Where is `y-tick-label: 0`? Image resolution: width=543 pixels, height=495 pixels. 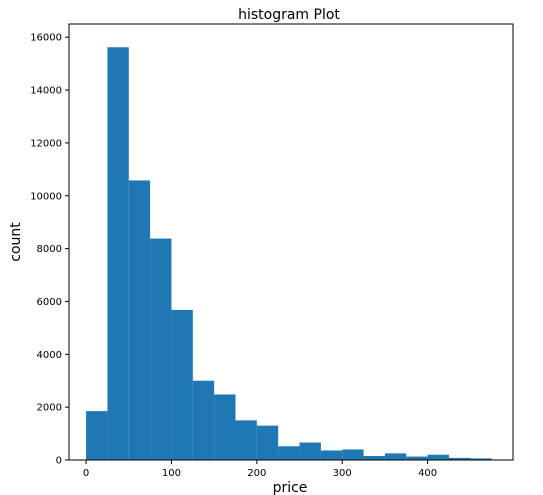
y-tick-label: 0 is located at coordinates (59, 461).